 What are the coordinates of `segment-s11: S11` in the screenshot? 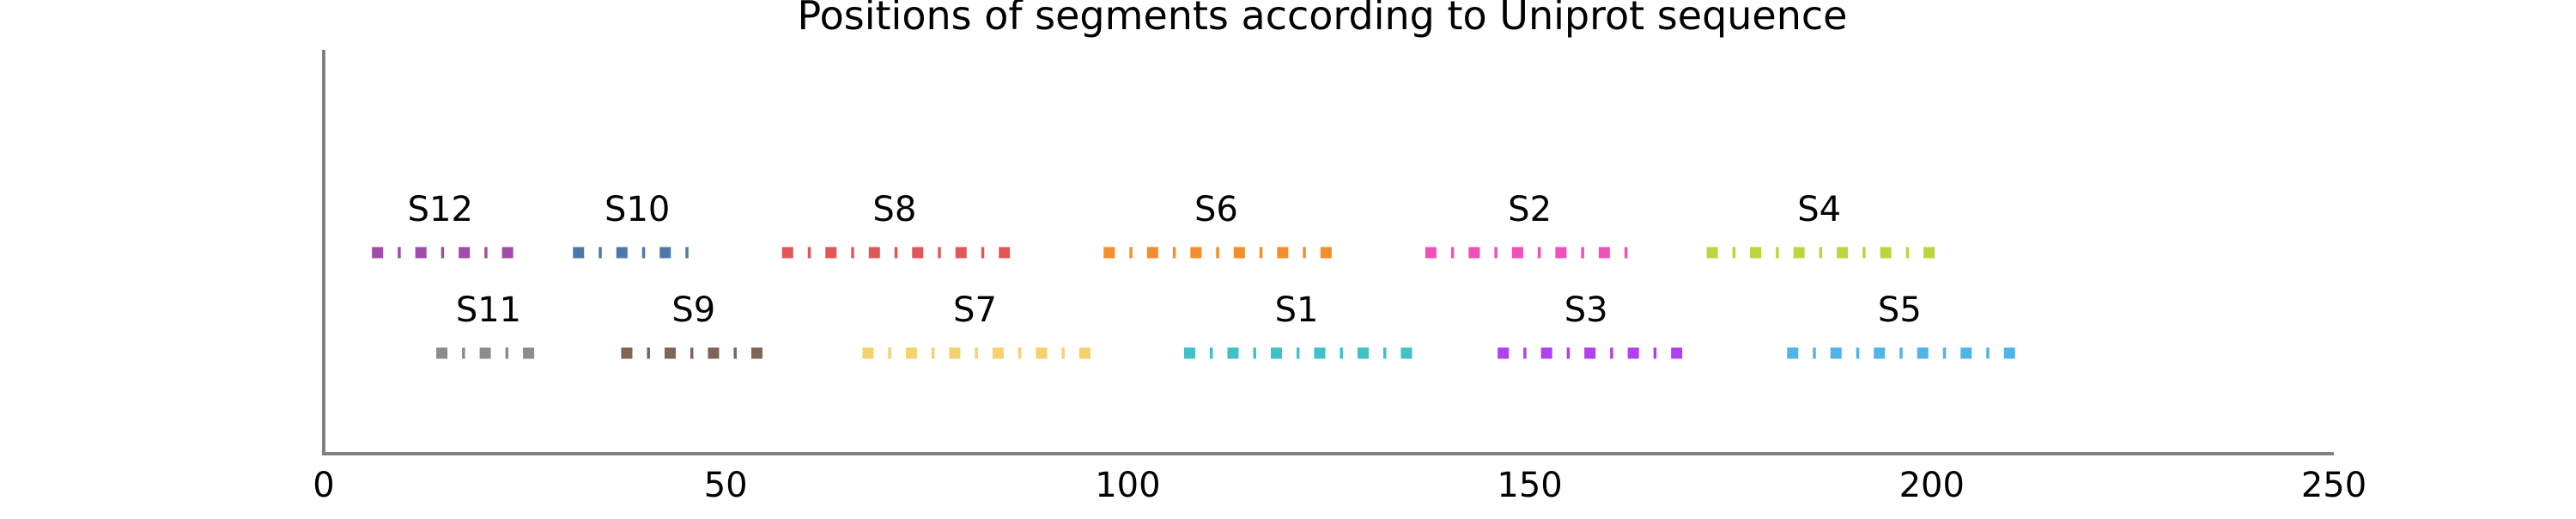 It's located at (486, 324).